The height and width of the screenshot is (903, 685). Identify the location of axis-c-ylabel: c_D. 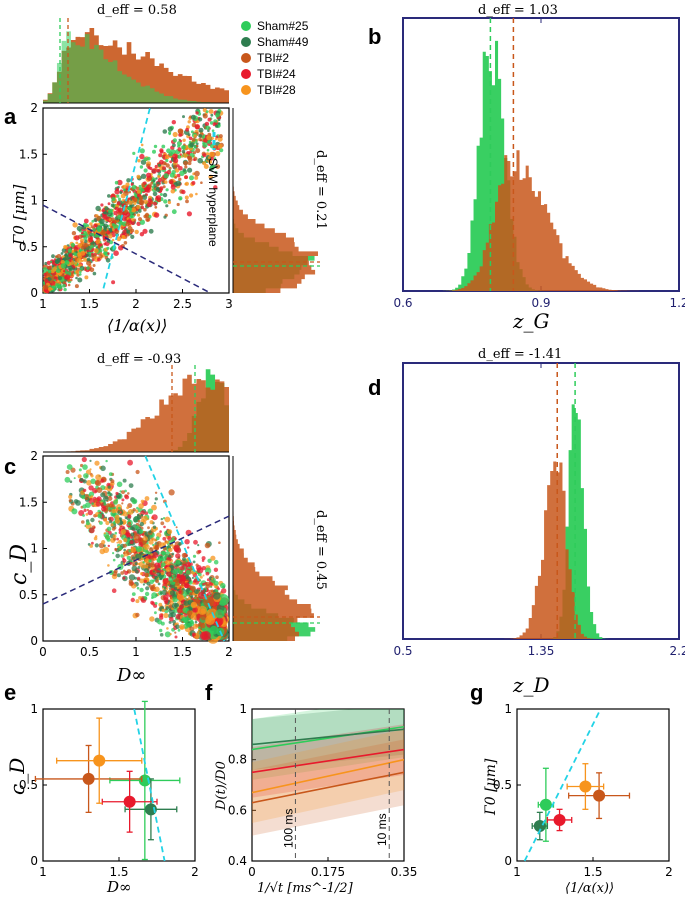
(19, 564).